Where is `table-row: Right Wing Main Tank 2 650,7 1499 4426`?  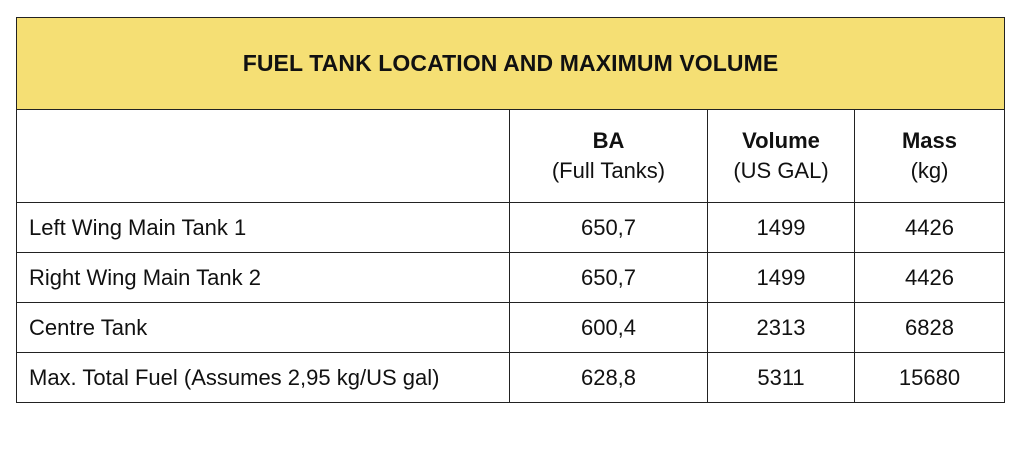 table-row: Right Wing Main Tank 2 650,7 1499 4426 is located at coordinates (511, 277).